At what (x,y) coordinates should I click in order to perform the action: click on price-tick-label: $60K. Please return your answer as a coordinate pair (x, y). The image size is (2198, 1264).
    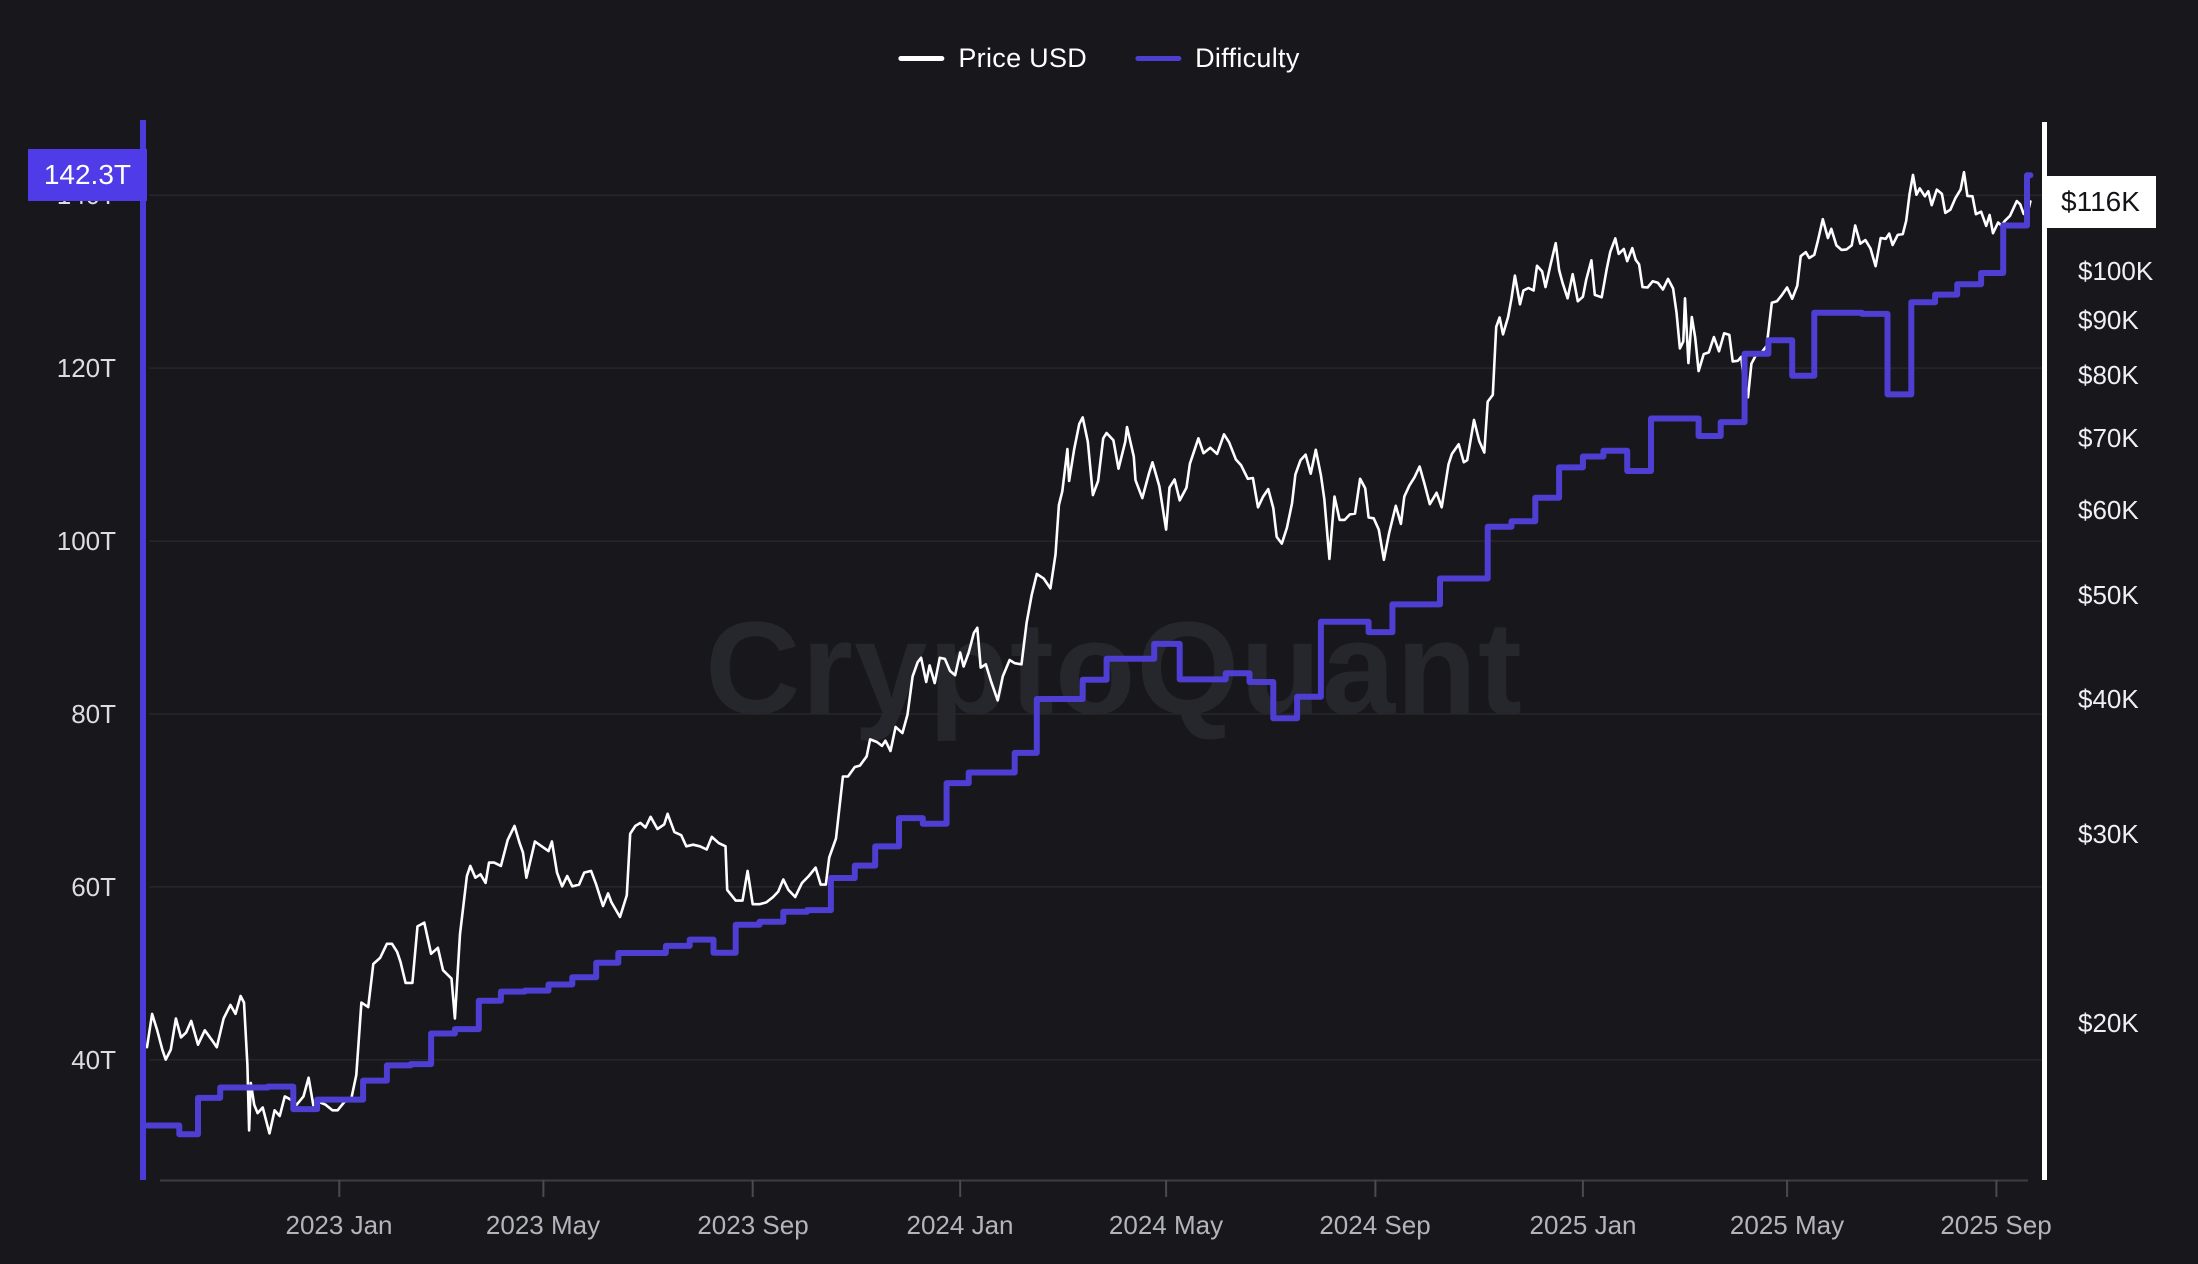
    Looking at the image, I should click on (2108, 510).